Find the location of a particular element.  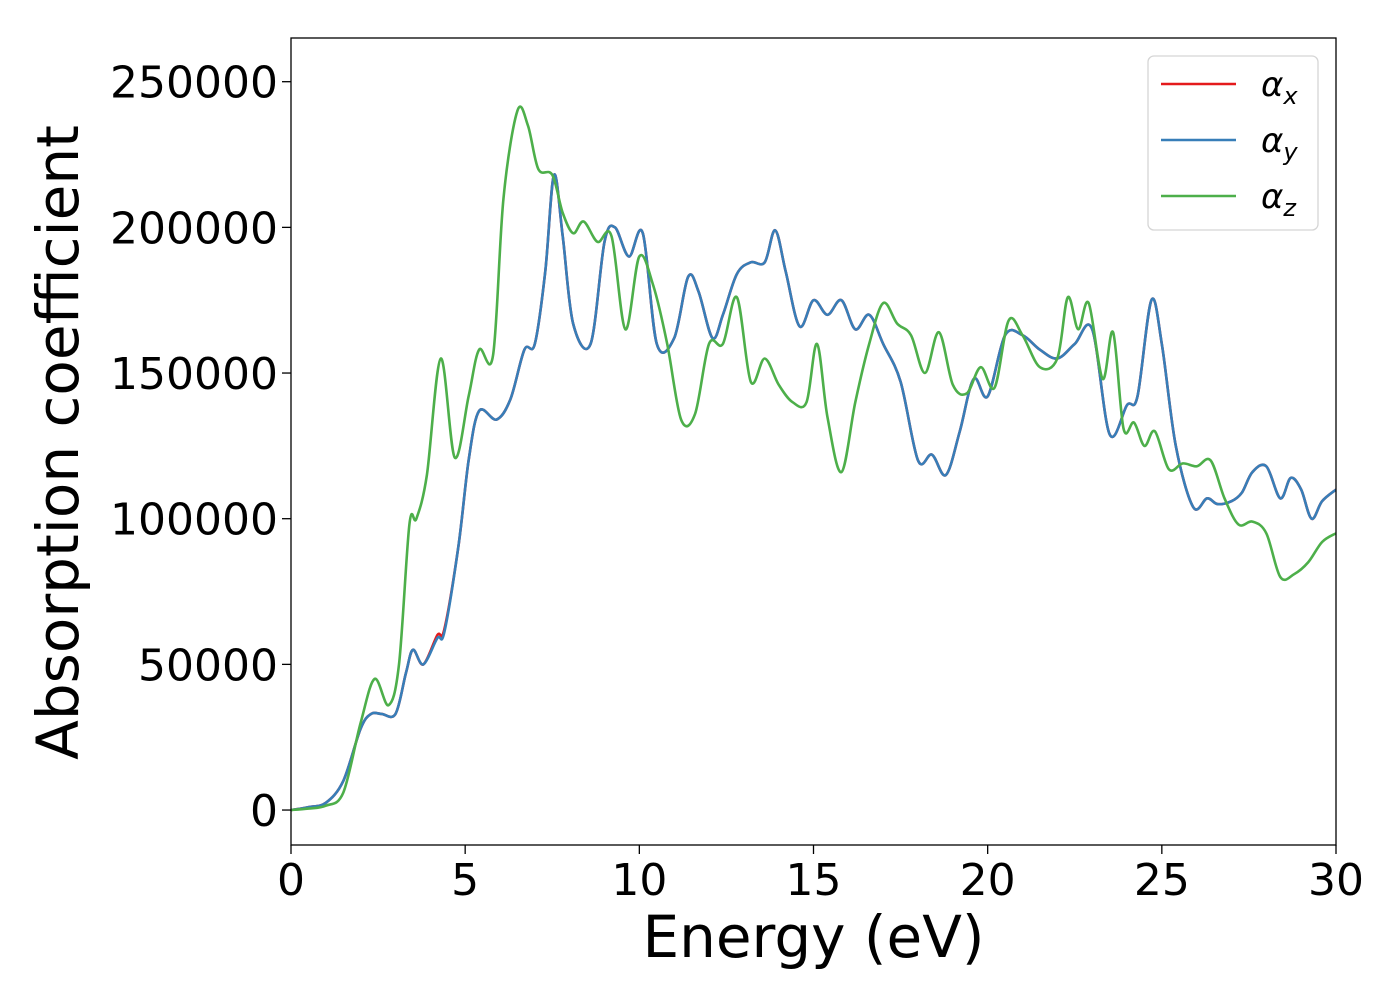

legend-label-z: αz is located at coordinates (1279, 199).